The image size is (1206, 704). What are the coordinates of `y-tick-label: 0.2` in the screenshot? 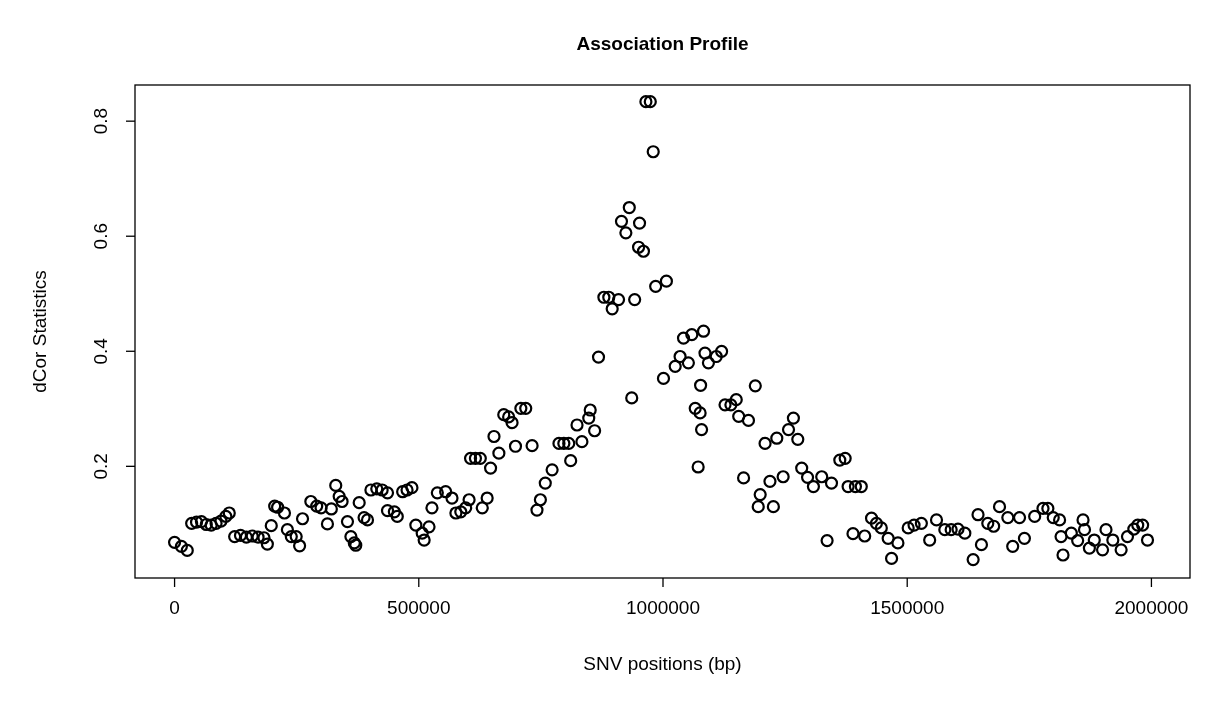 It's located at (100, 466).